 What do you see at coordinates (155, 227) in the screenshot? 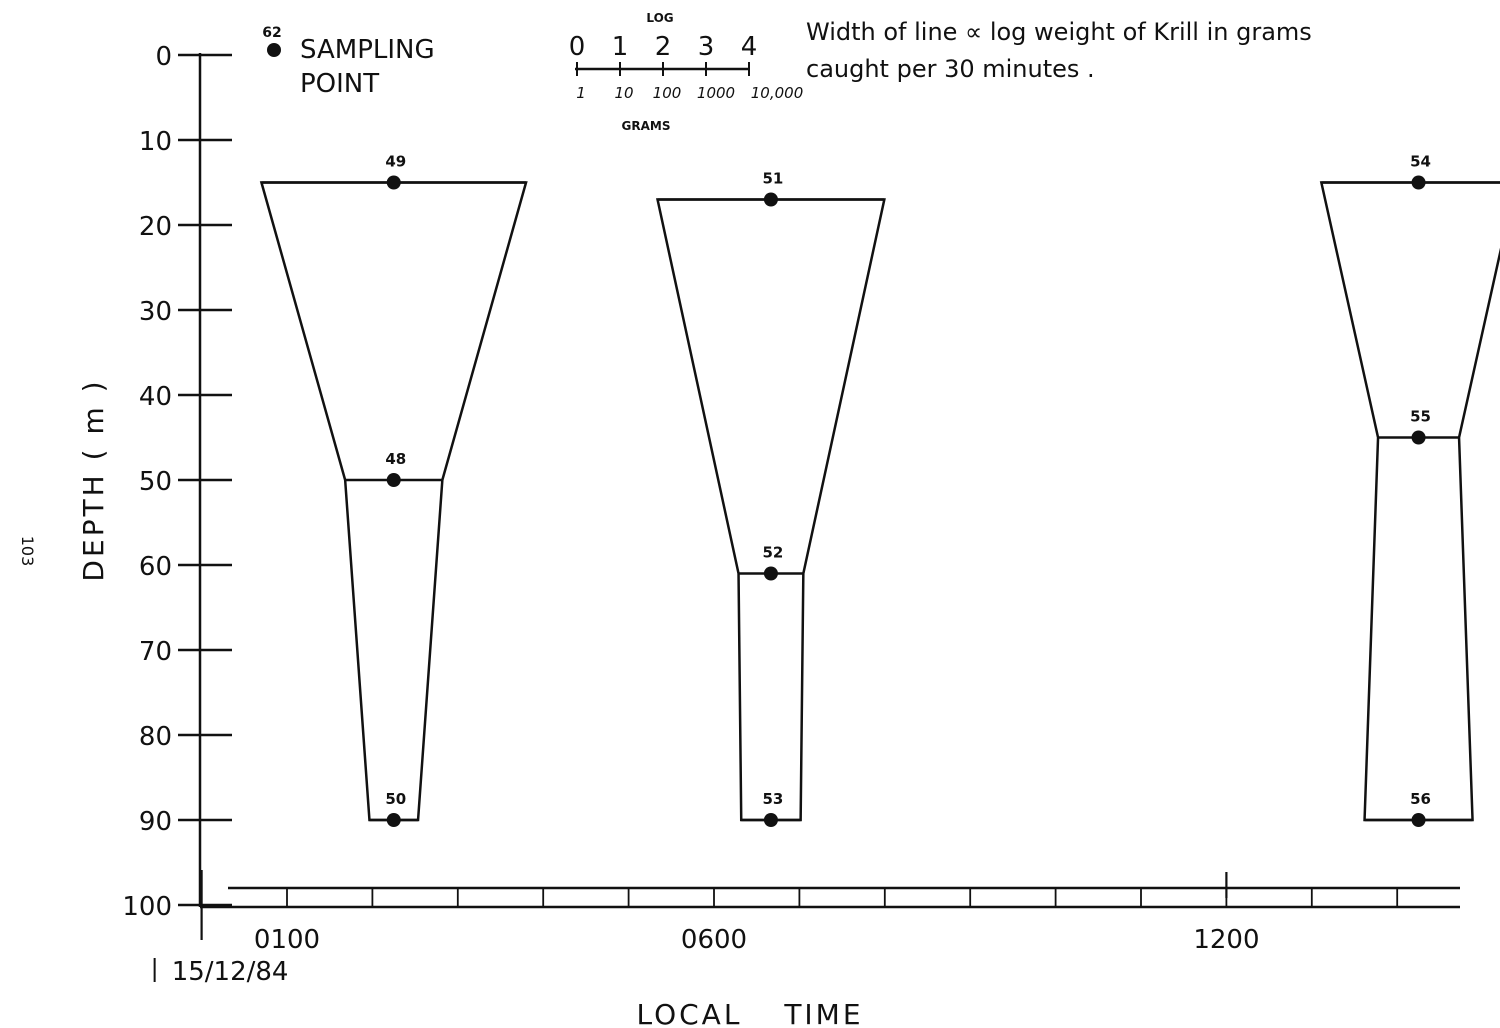
I see `y-tick-label: 20` at bounding box center [155, 227].